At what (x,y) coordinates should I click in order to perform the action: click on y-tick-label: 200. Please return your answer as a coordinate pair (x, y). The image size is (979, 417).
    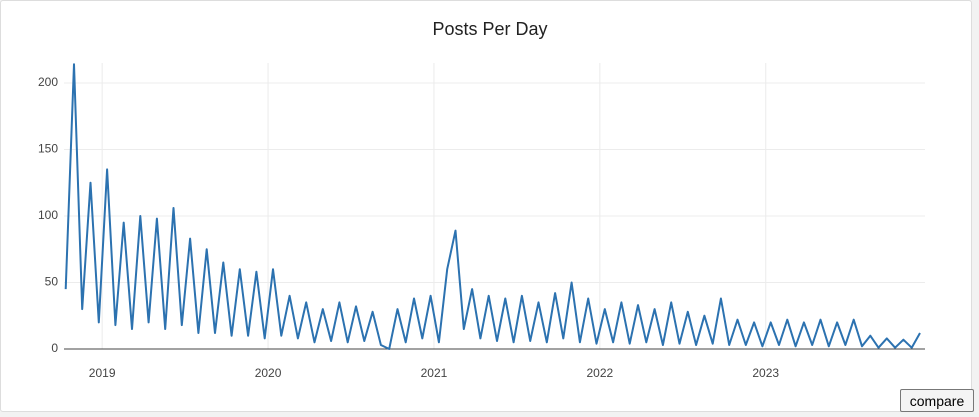
    Looking at the image, I should click on (48, 82).